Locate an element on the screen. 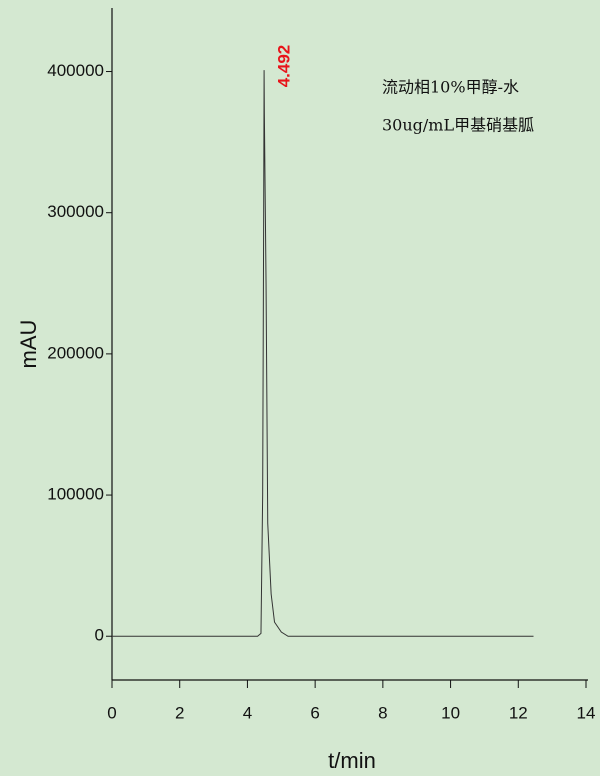 The height and width of the screenshot is (776, 600). peak-label: 4.492 is located at coordinates (283, 66).